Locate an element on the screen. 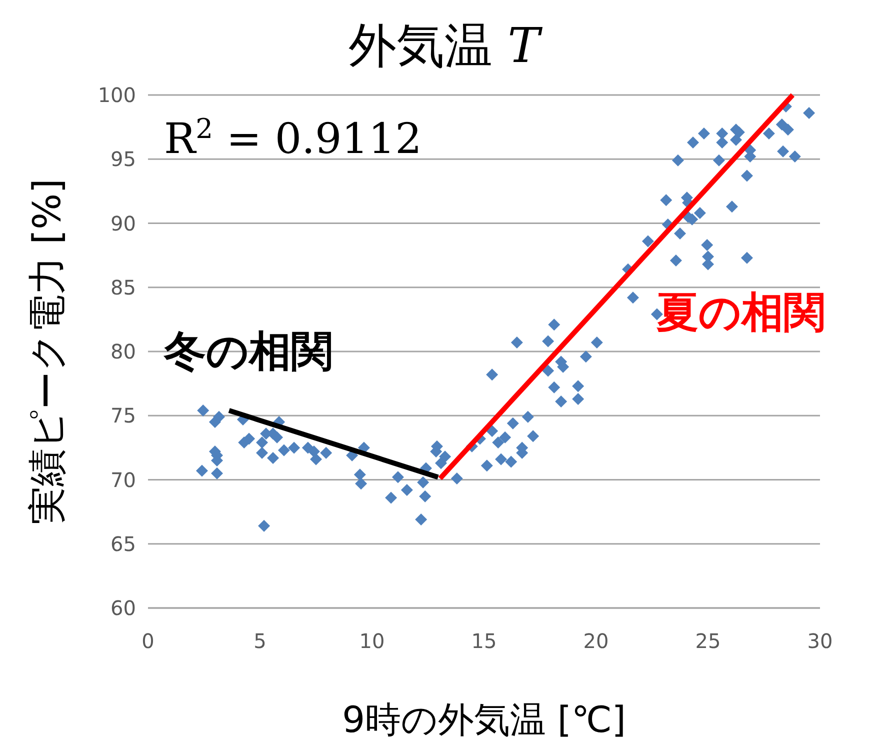  y-tick-label: 75 is located at coordinates (123, 416).